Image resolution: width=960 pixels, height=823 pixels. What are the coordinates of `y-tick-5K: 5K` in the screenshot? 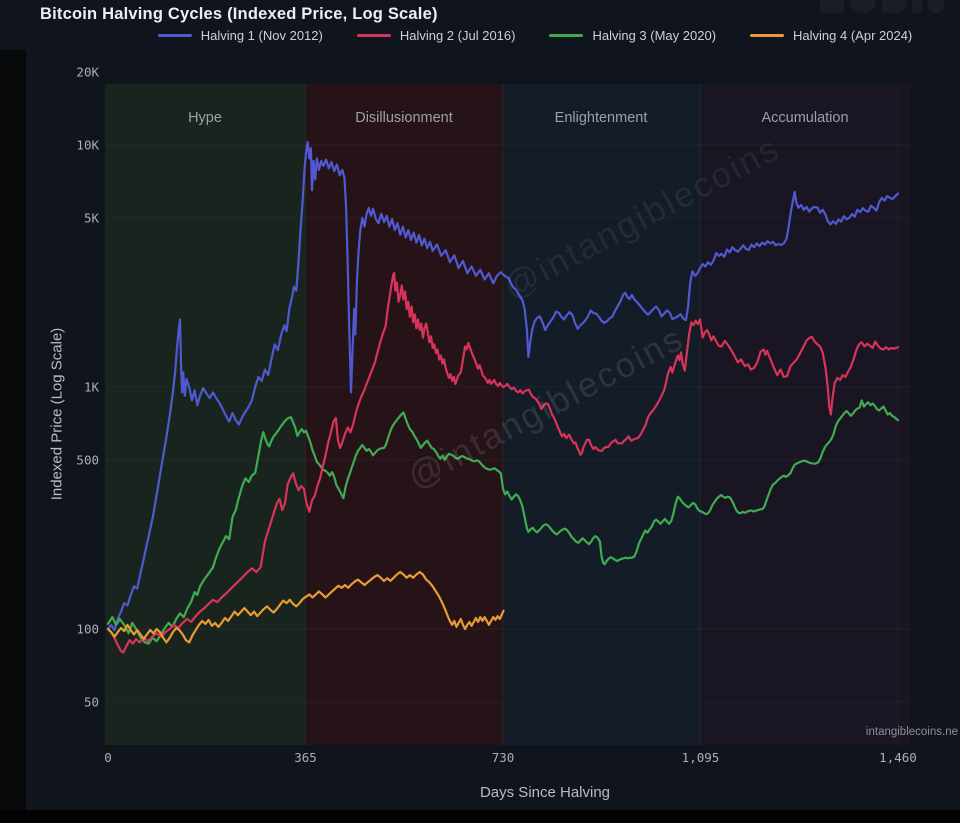 It's located at (92, 217).